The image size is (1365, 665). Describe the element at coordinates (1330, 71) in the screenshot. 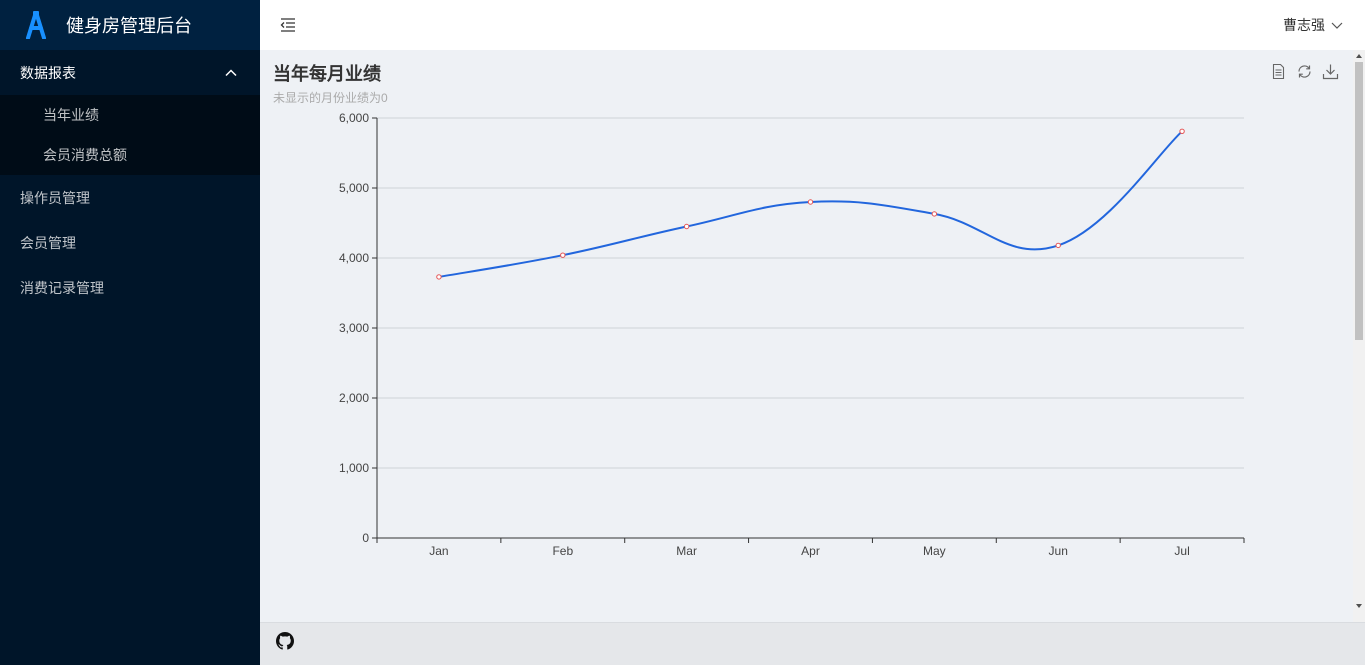

I see `download-icon` at that location.